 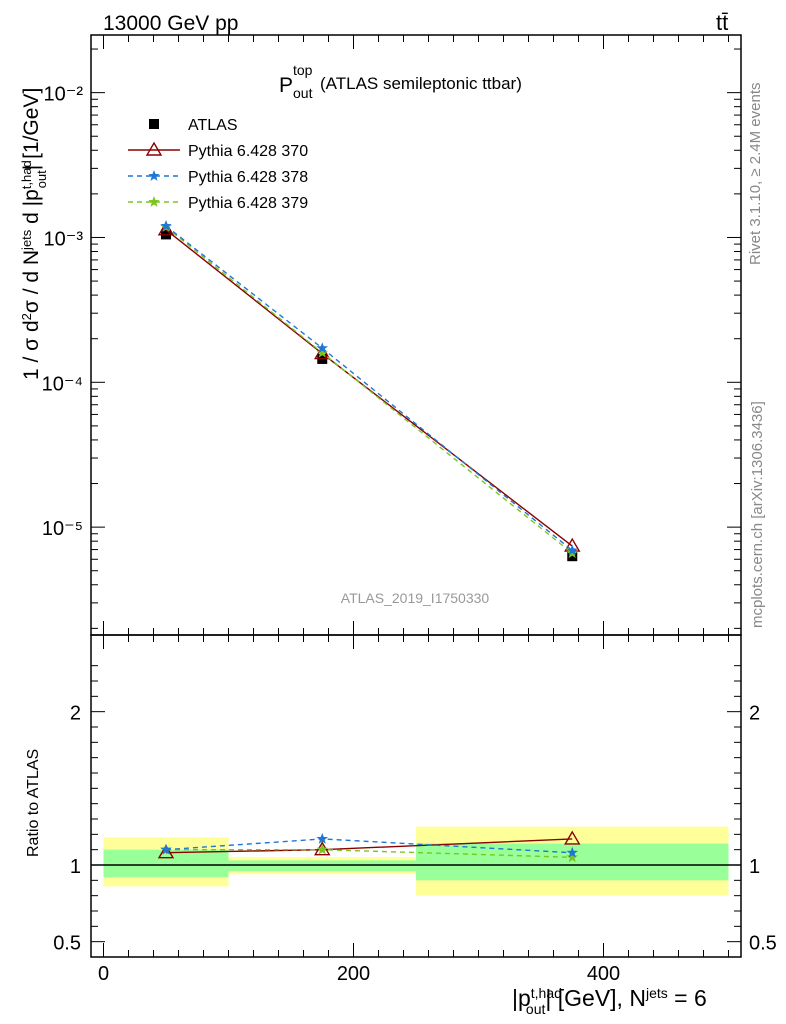 What do you see at coordinates (763, 944) in the screenshot?
I see `ratio-ytick-label-right: 0.5` at bounding box center [763, 944].